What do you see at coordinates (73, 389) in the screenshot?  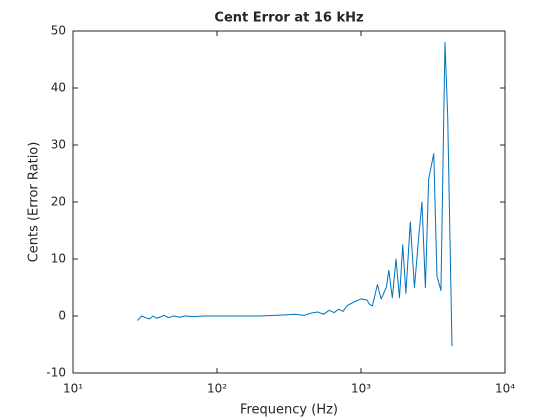 I see `x-tick-label: 10¹` at bounding box center [73, 389].